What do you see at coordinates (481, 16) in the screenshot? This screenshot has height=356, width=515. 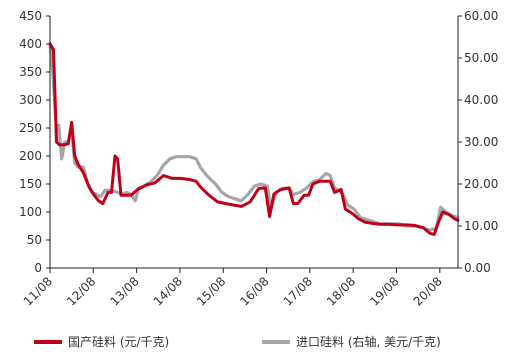 I see `right-tick-label: 60.00` at bounding box center [481, 16].